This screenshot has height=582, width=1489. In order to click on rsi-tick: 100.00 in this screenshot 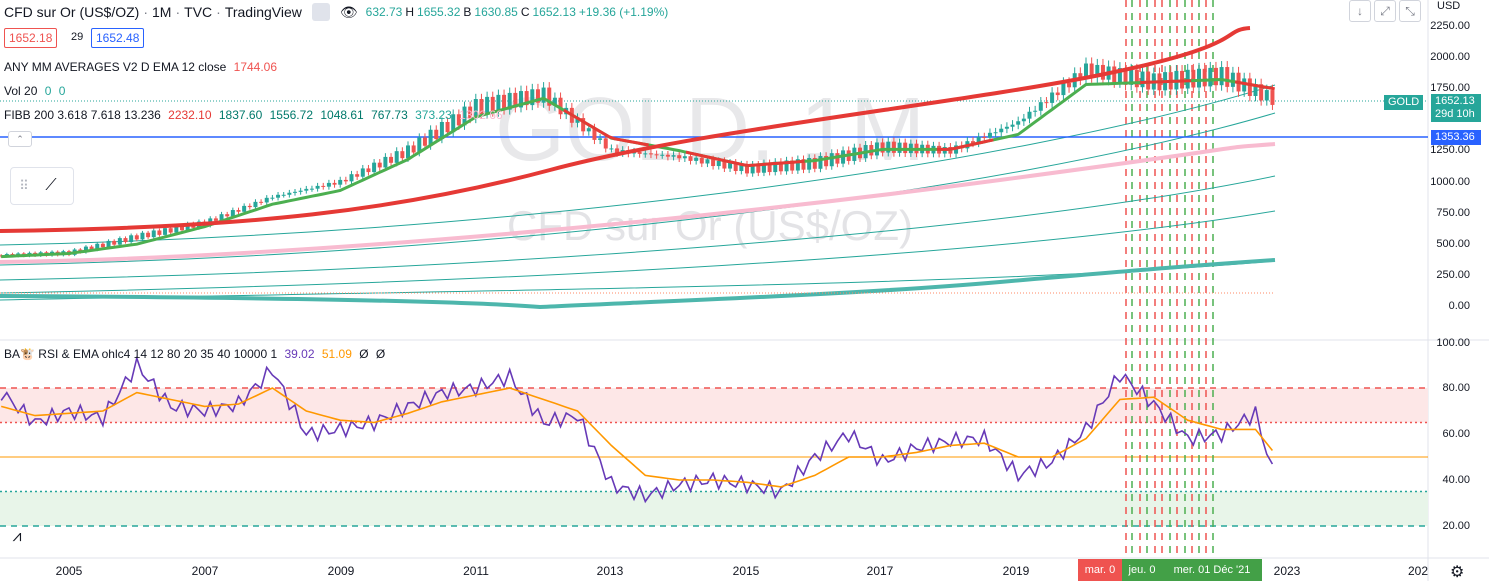, I will do `click(1453, 343)`.